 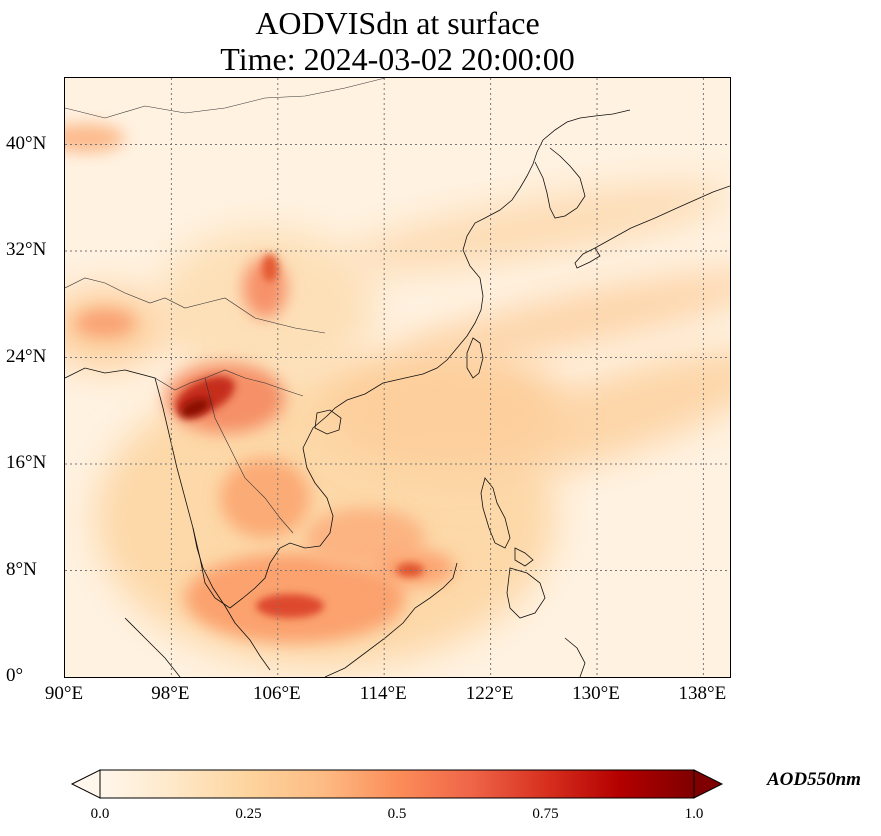 I want to click on border-thai-laos, so click(x=249, y=455).